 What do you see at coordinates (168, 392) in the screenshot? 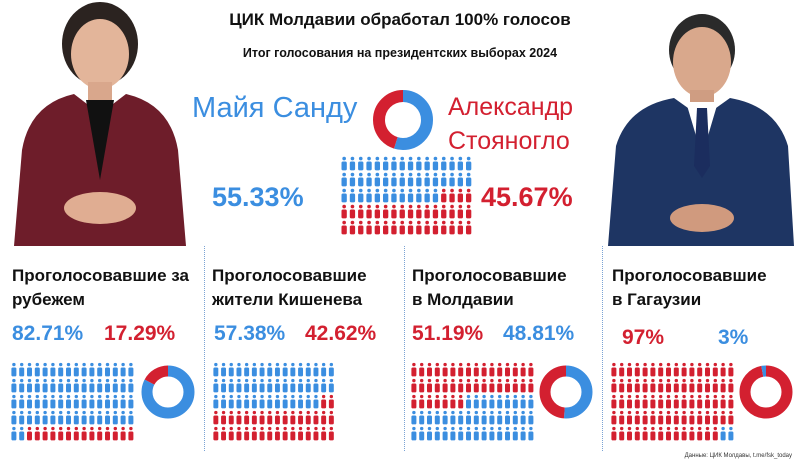
I see `donut-abroad` at bounding box center [168, 392].